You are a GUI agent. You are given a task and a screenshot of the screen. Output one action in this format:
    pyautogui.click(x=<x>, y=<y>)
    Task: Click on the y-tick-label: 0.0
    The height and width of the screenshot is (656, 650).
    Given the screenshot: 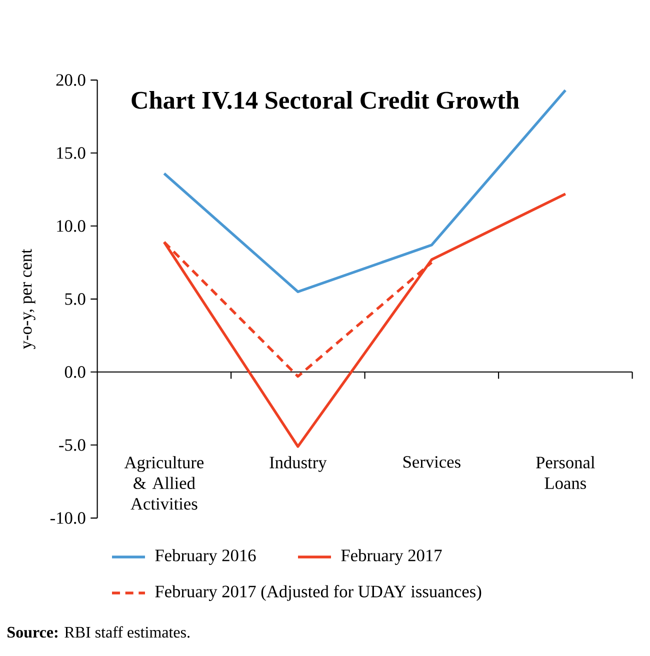 What is the action you would take?
    pyautogui.click(x=75, y=372)
    